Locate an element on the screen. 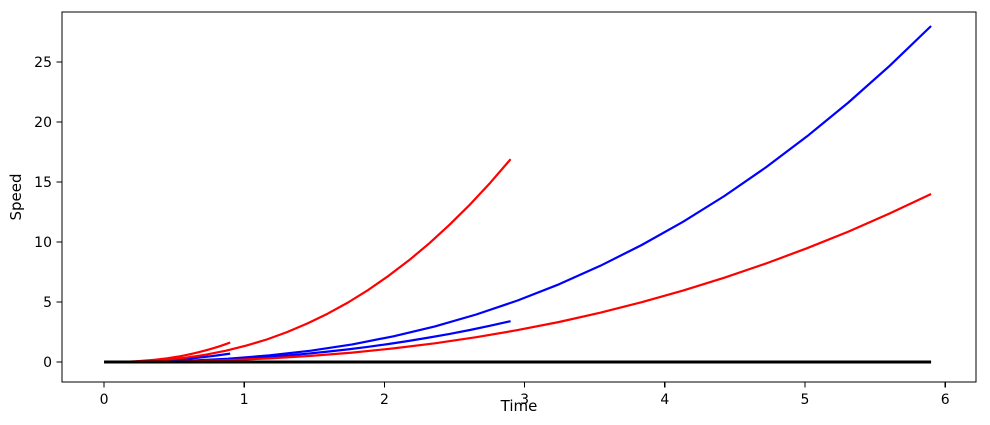  y-tick-label: 0 is located at coordinates (47, 363).